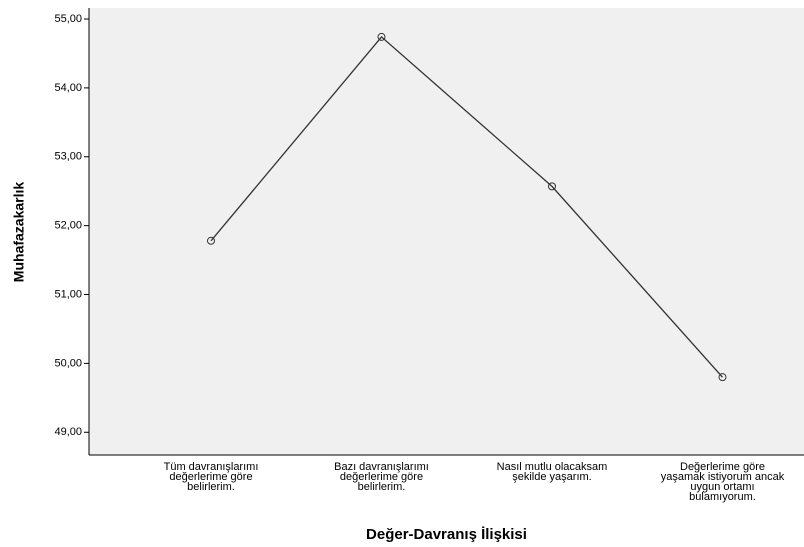  What do you see at coordinates (68, 88) in the screenshot?
I see `y-tick-label: 54,00` at bounding box center [68, 88].